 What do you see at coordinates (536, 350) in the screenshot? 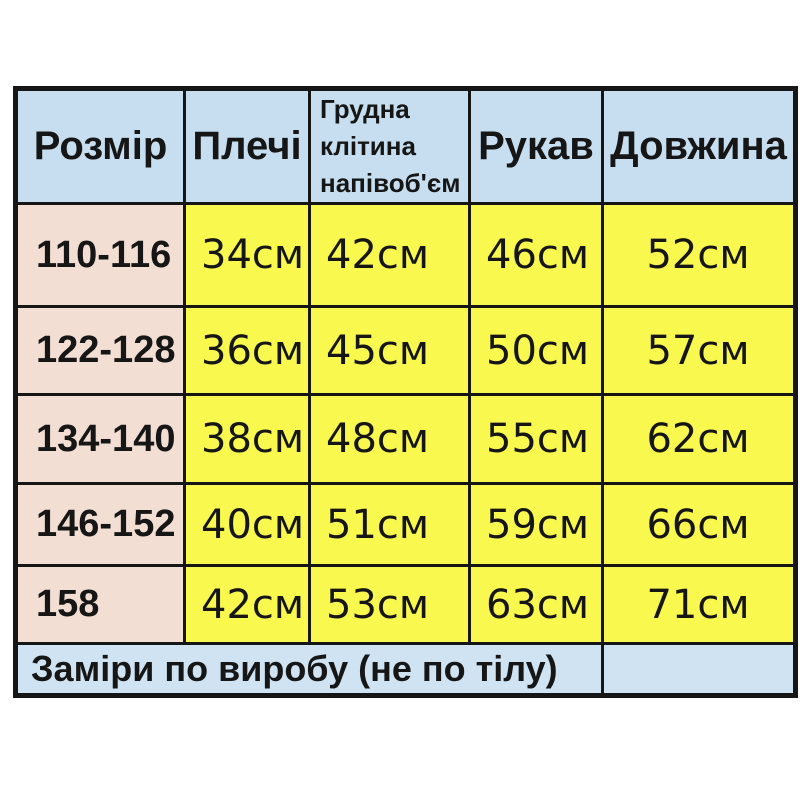
I see `sleeve-value-cell: 50см` at bounding box center [536, 350].